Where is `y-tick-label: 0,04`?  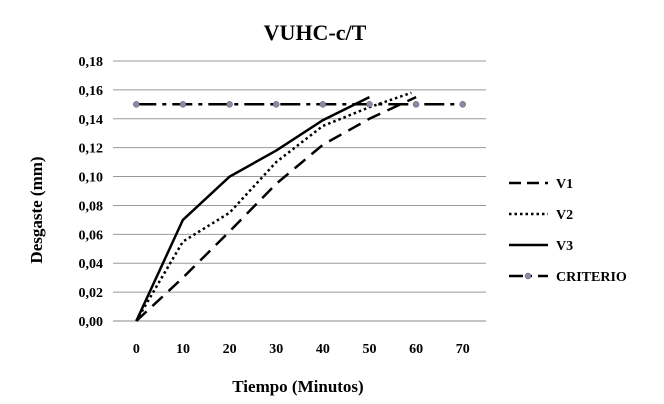 y-tick-label: 0,04 is located at coordinates (91, 264).